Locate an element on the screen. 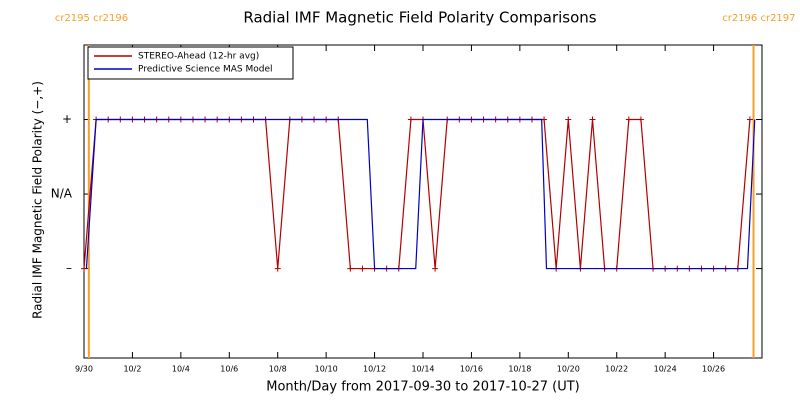  legend-label: Predictive Science MAS Model is located at coordinates (205, 70).